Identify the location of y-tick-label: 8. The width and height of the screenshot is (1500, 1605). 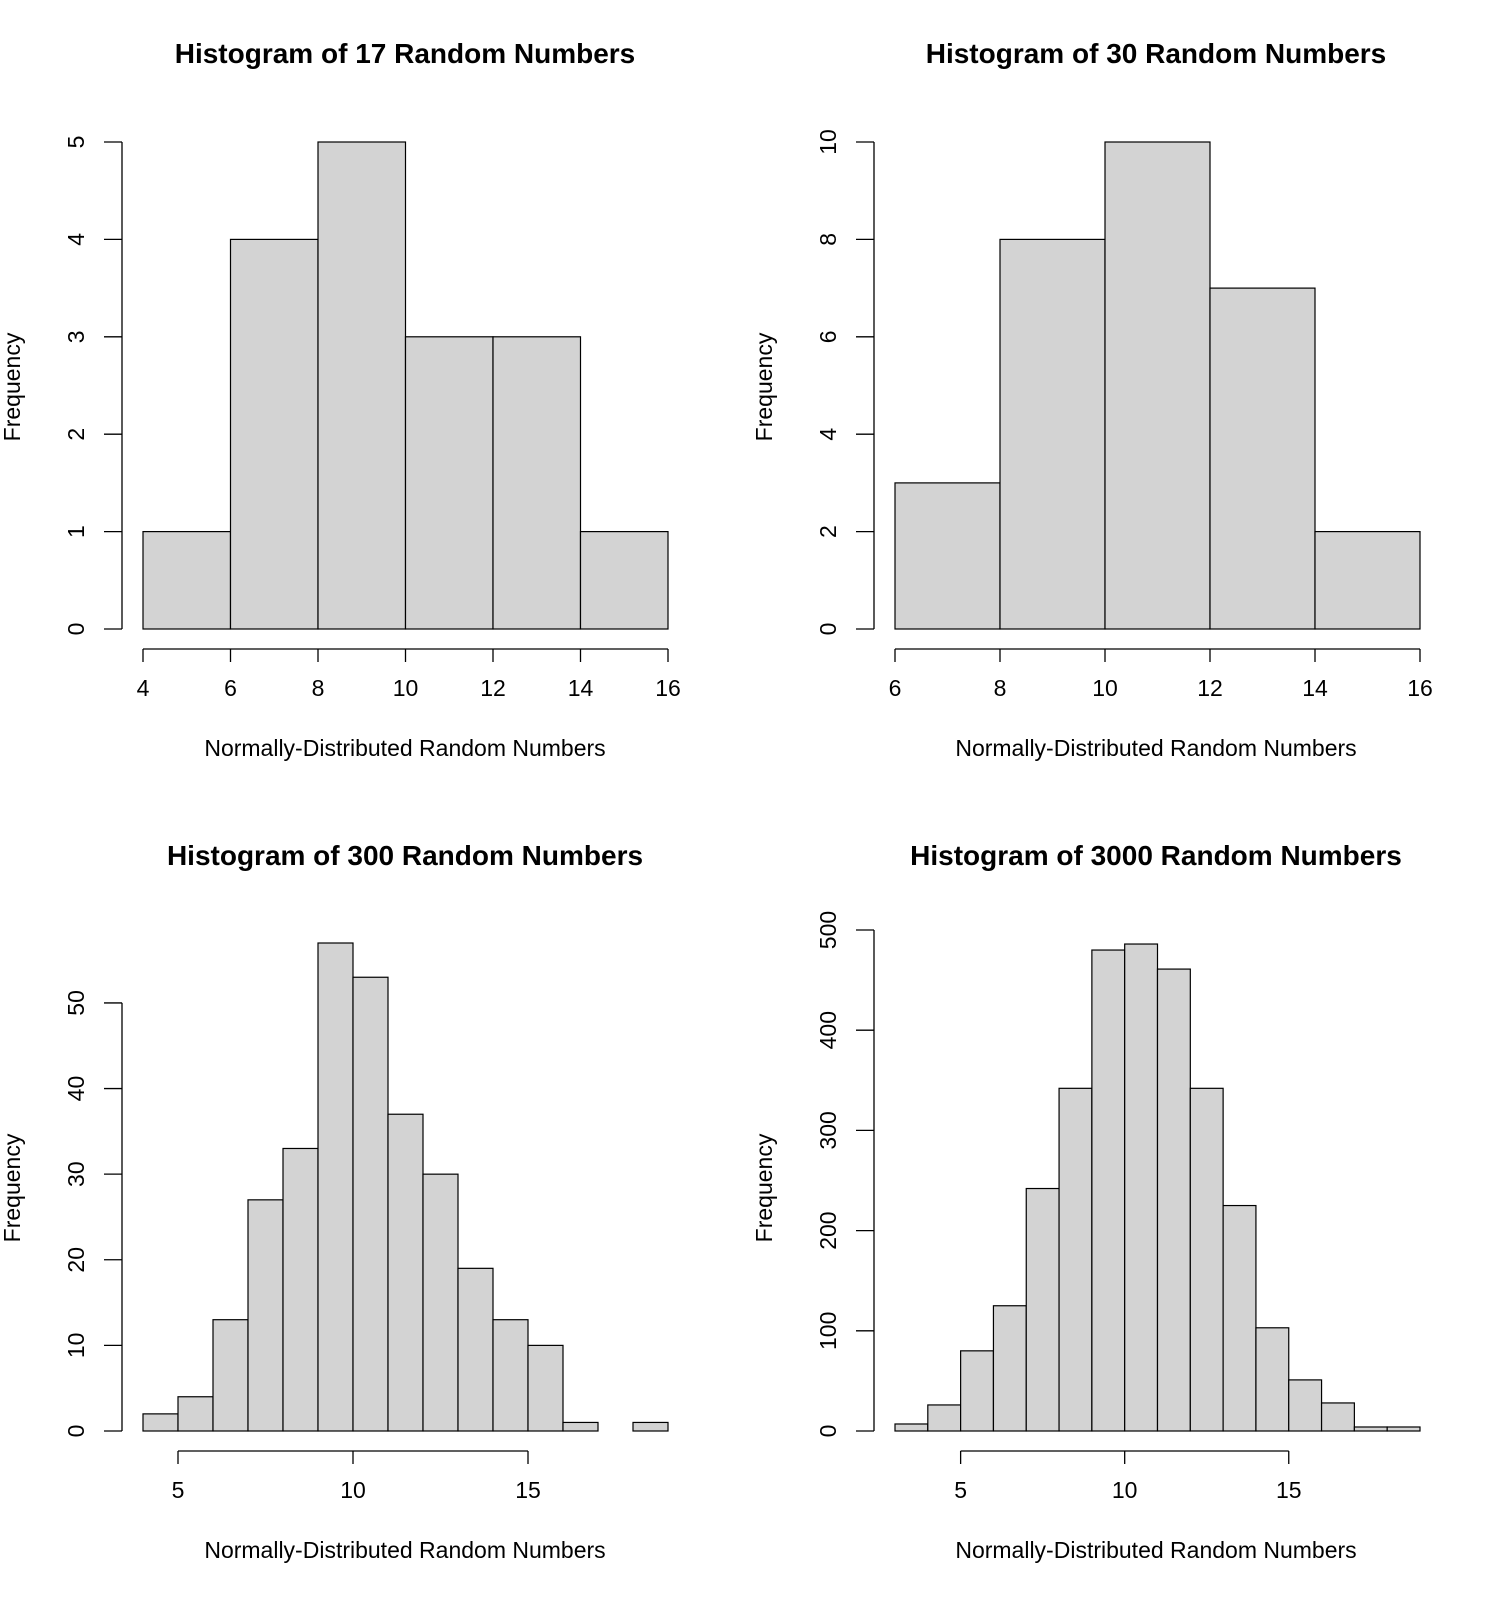
(828, 239).